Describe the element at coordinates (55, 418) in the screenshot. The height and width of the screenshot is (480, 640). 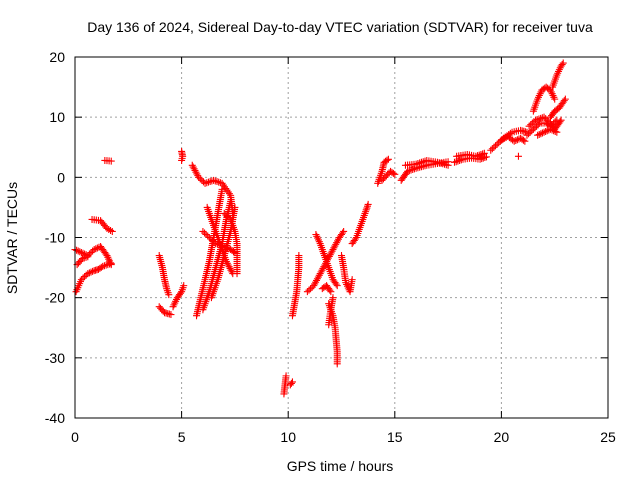
I see `y-tick-label: -40` at that location.